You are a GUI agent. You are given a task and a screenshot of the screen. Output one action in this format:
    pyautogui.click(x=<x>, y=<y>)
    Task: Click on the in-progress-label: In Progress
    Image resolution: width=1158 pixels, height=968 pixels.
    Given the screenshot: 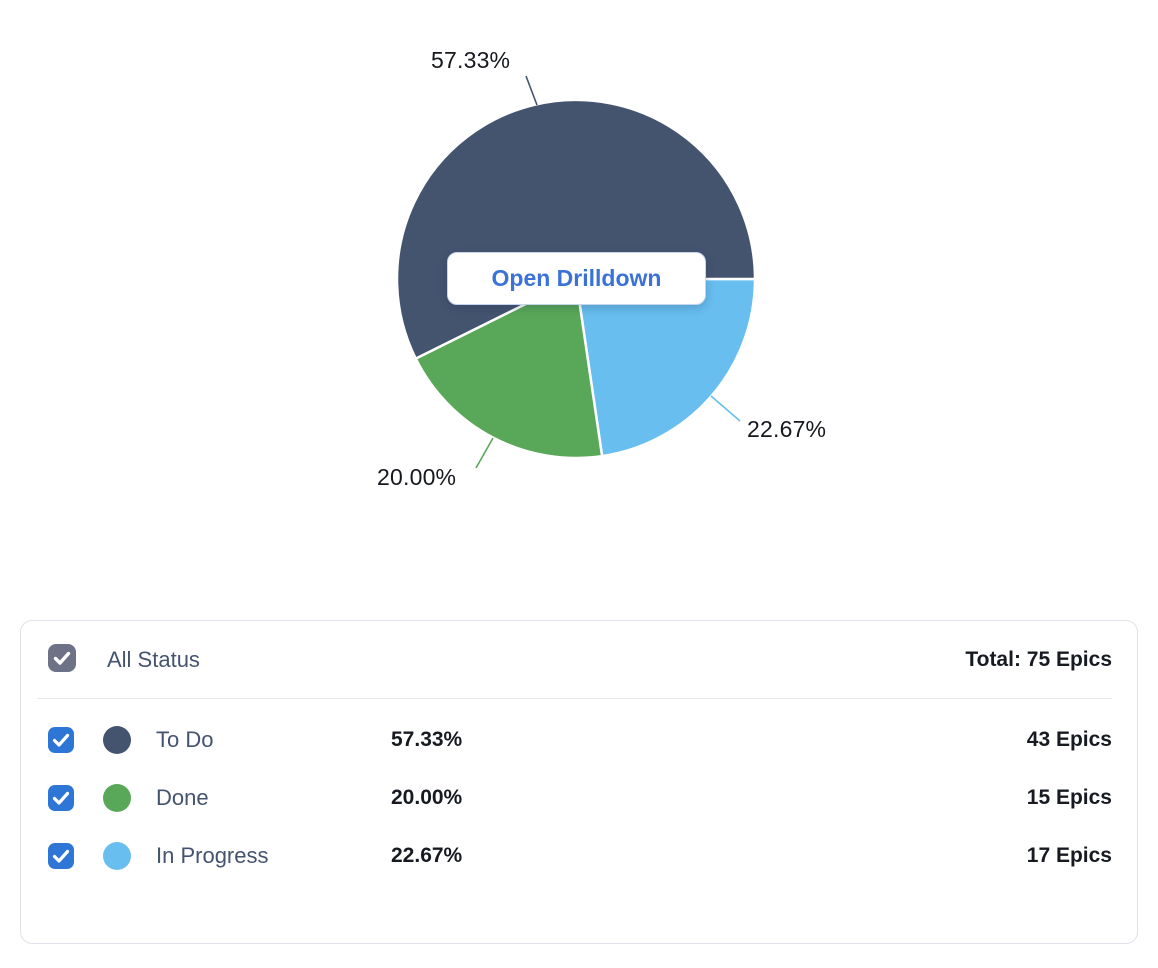 What is the action you would take?
    pyautogui.click(x=212, y=855)
    